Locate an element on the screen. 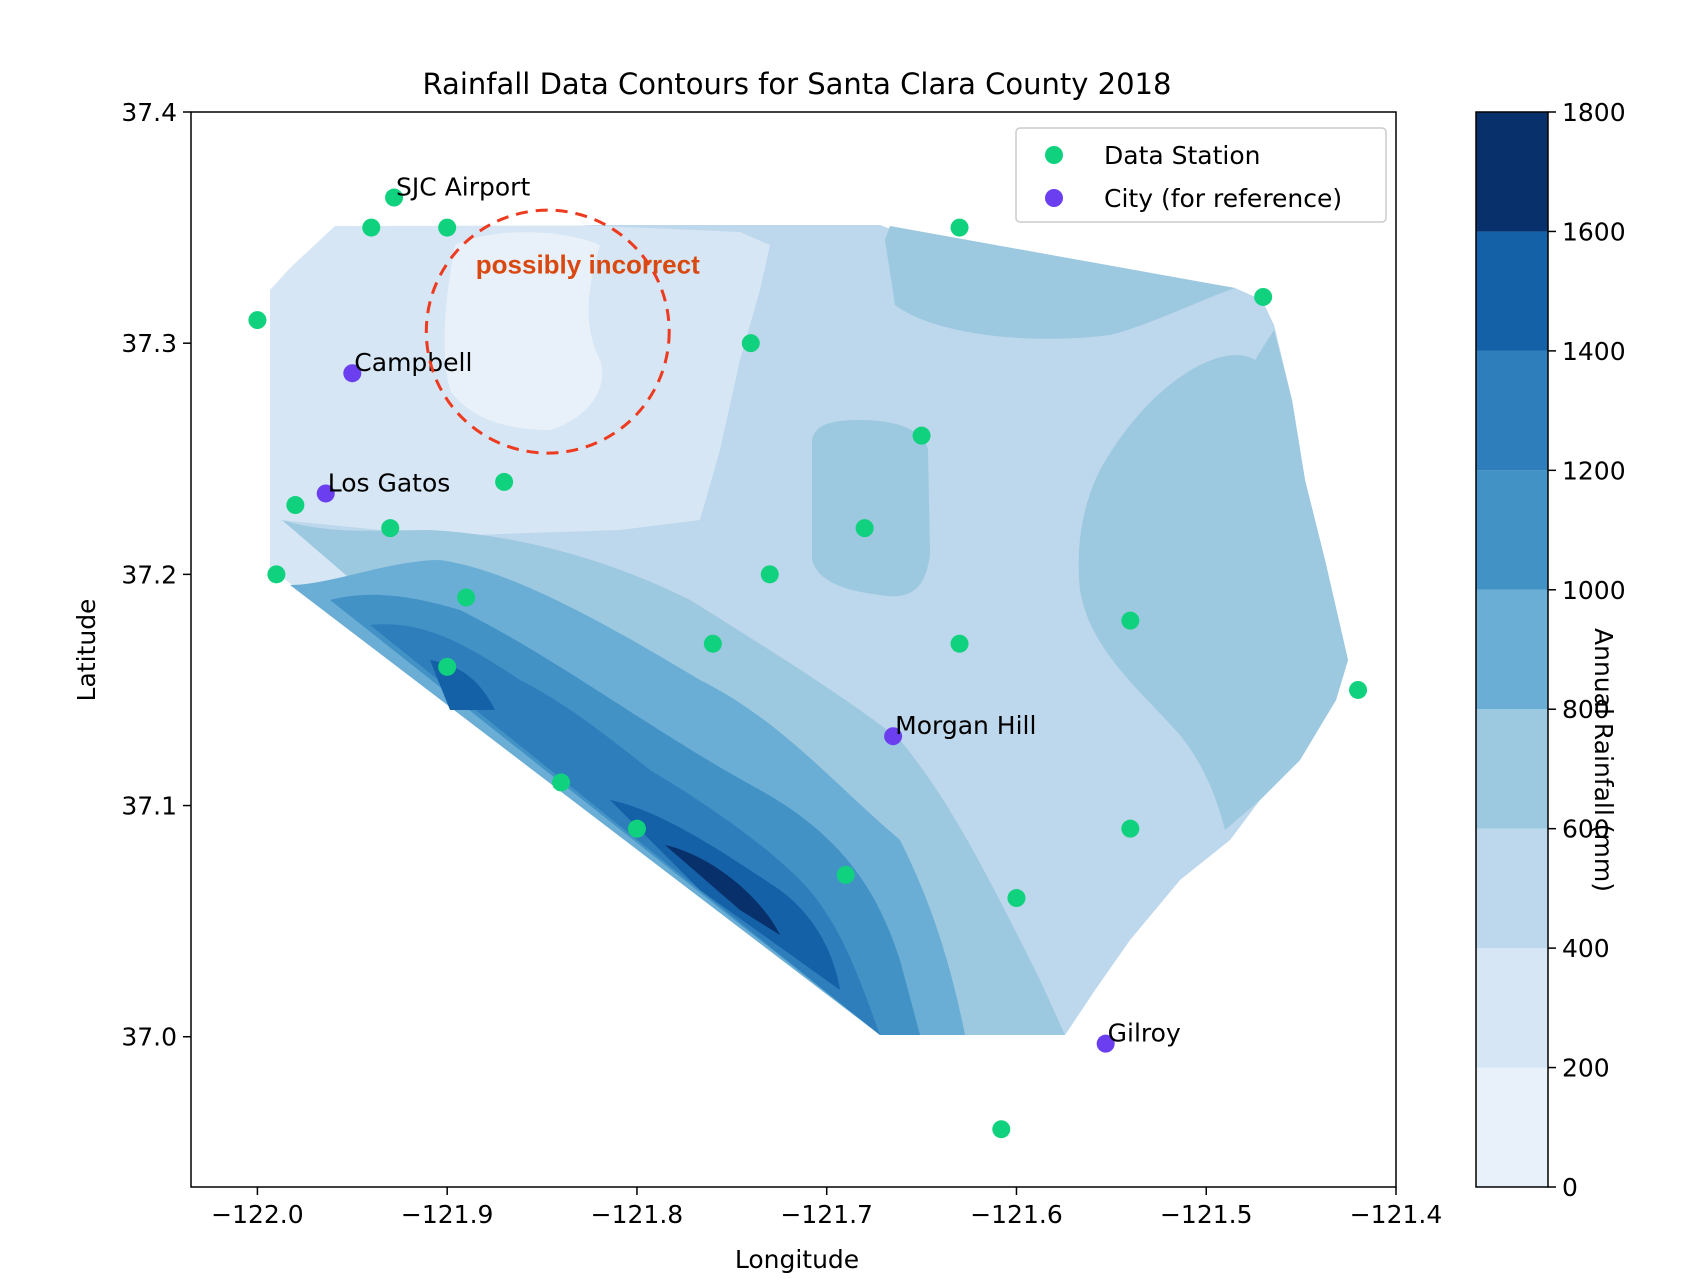  y-axis: 37.0 37.1 37.2 37.3 37.4 is located at coordinates (156, 575).